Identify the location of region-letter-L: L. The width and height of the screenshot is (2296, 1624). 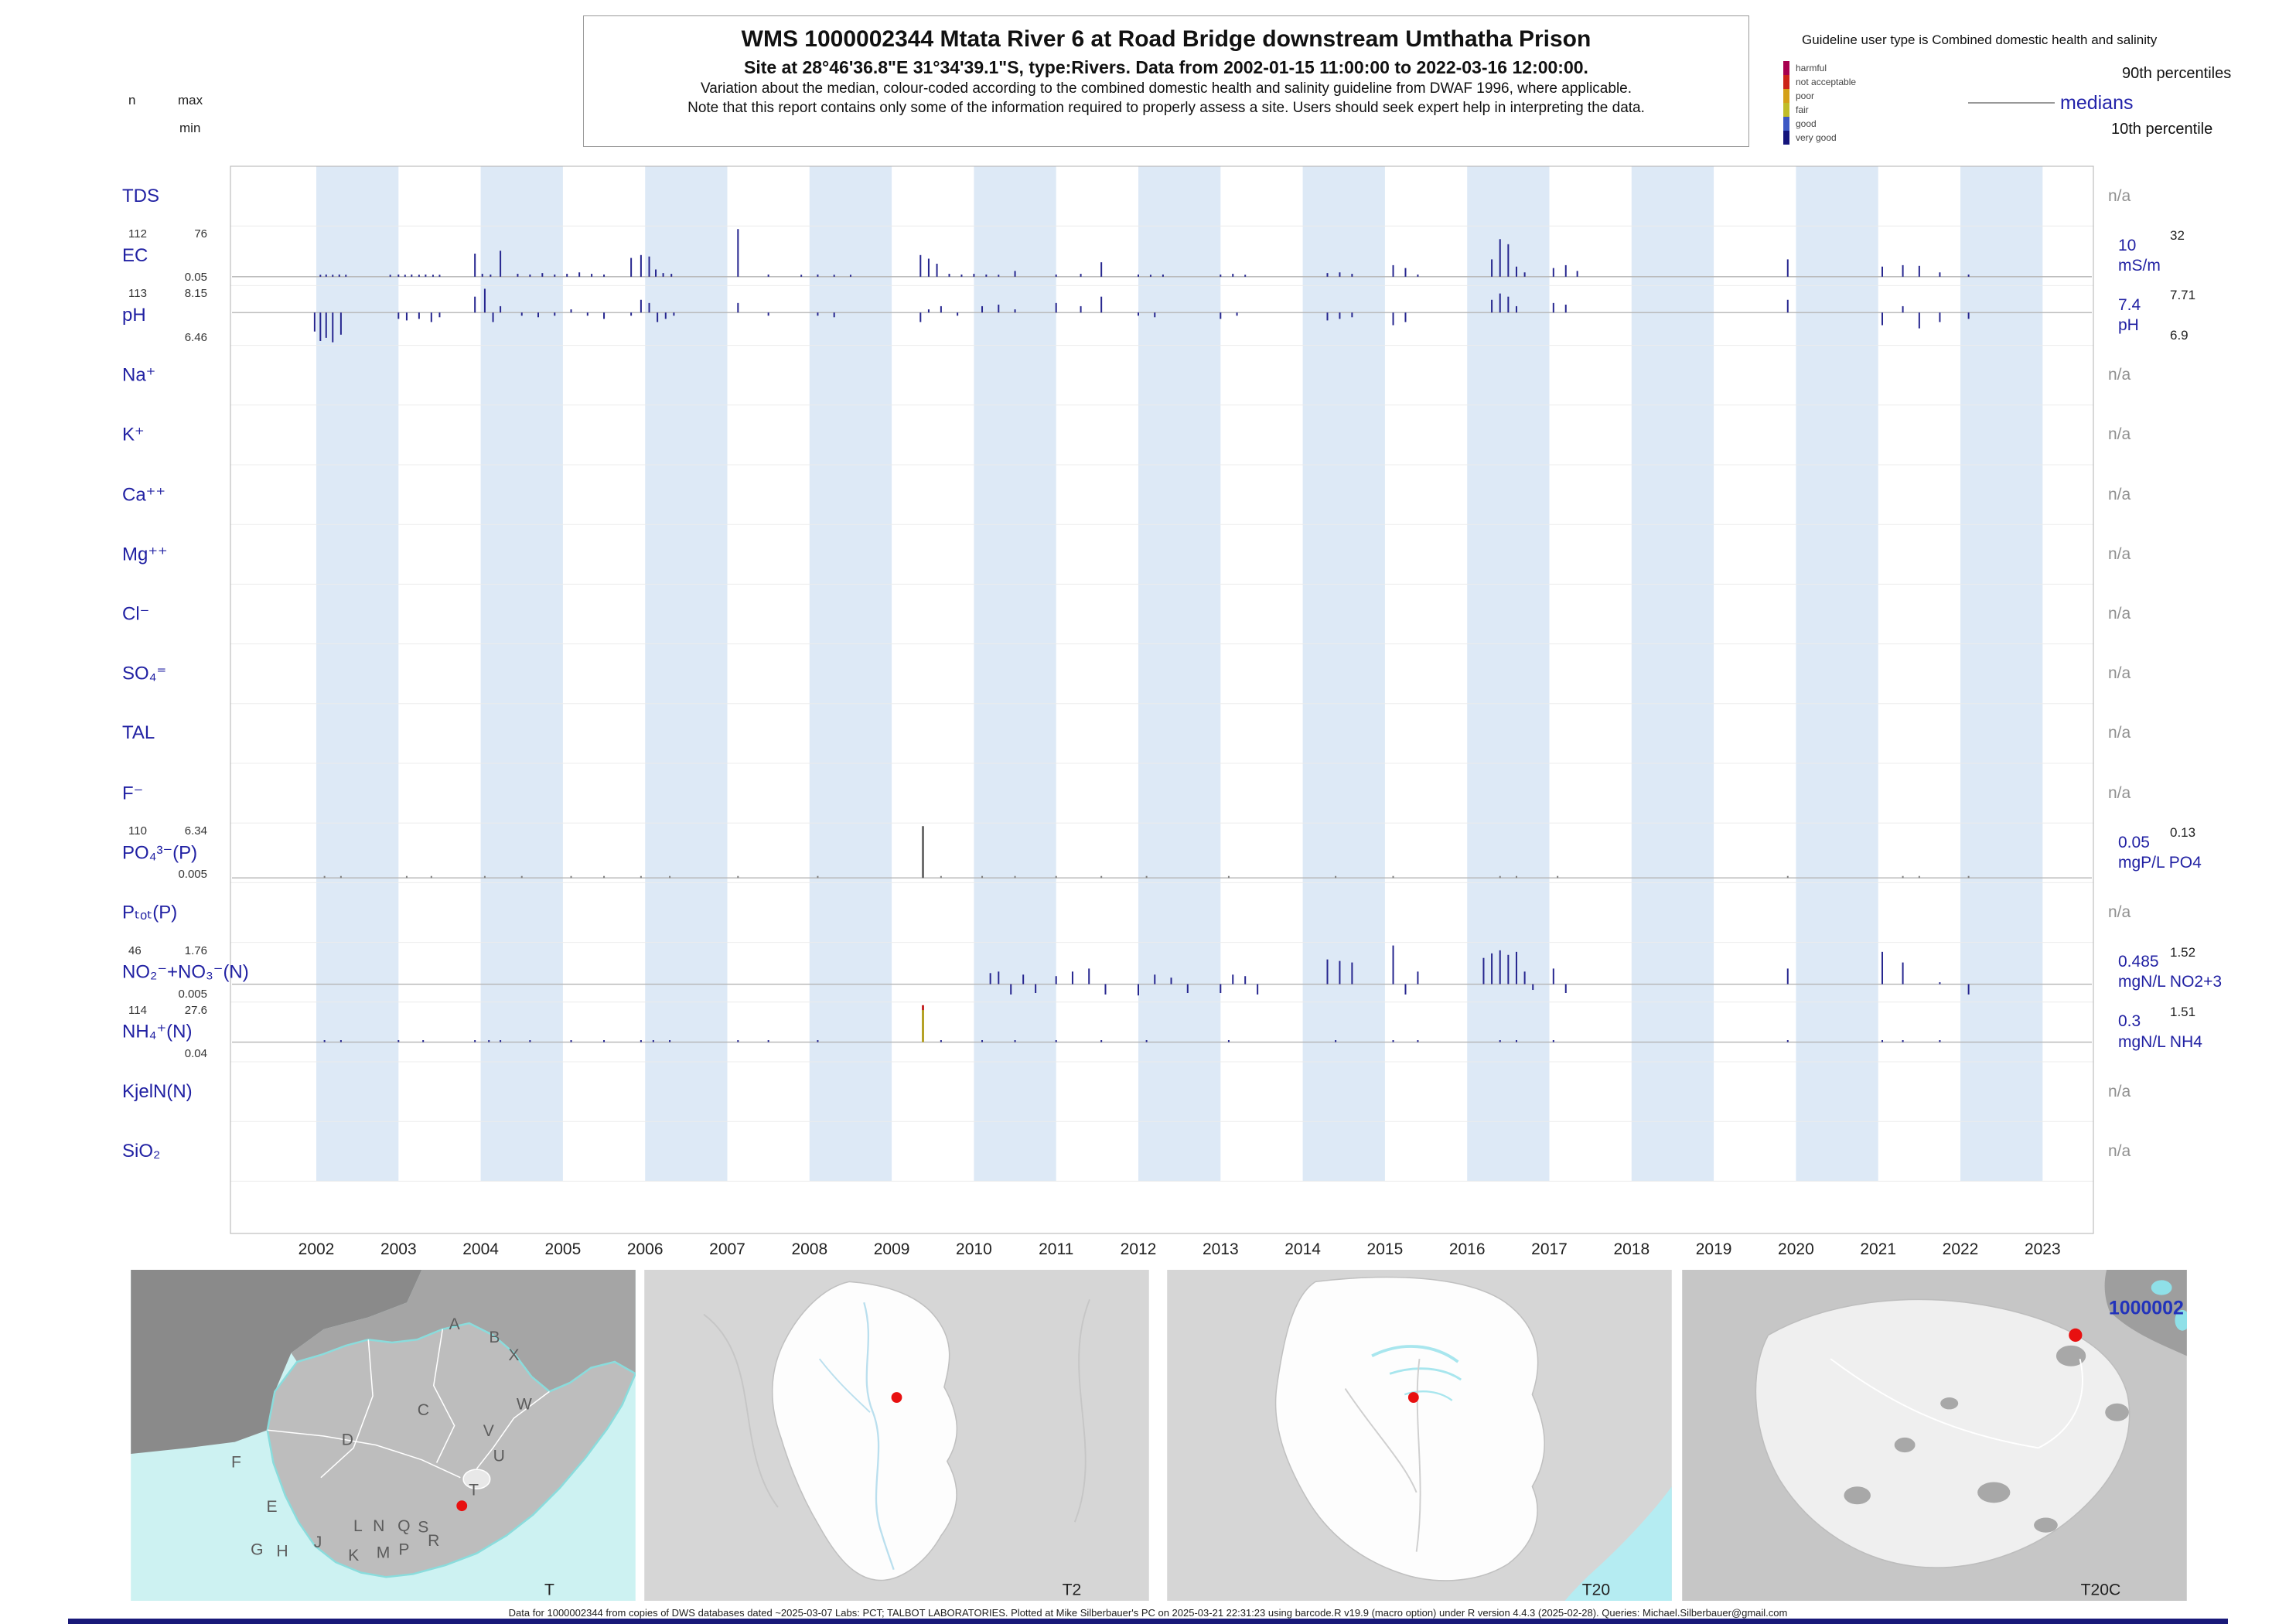
(358, 1526).